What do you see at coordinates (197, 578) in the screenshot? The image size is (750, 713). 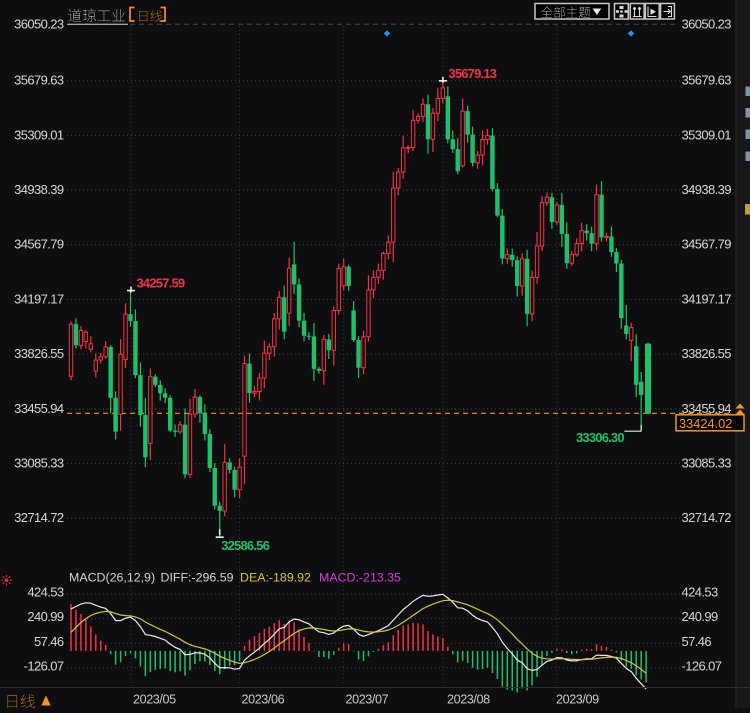 I see `svg-text: DIFF:-296.59` at bounding box center [197, 578].